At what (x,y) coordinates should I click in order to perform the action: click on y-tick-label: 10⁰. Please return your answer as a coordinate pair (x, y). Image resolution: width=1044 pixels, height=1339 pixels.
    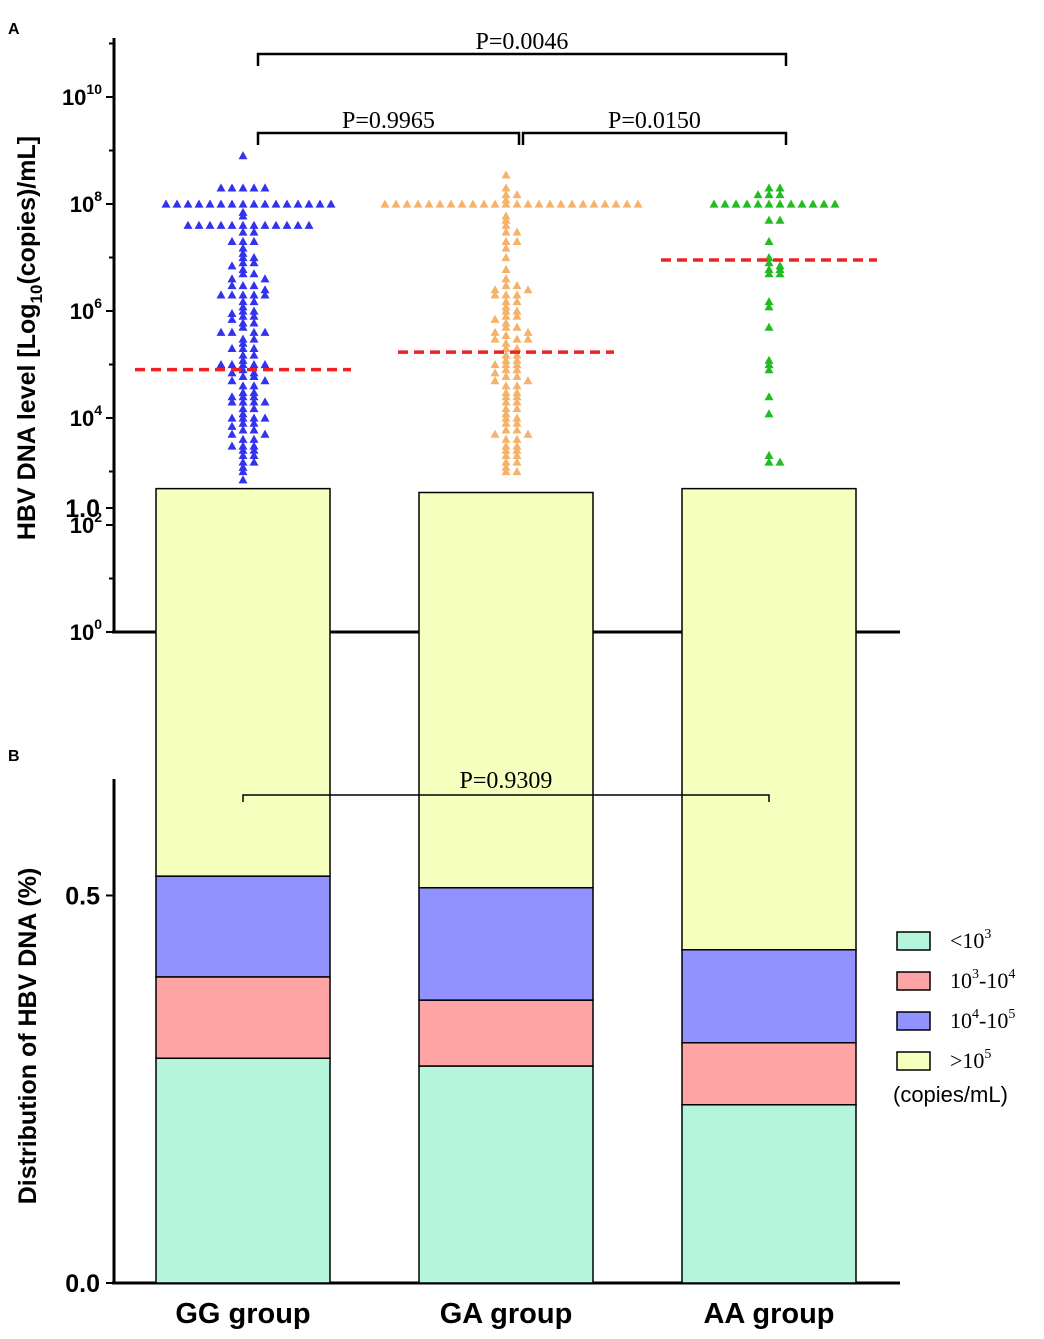
    Looking at the image, I should click on (86, 630).